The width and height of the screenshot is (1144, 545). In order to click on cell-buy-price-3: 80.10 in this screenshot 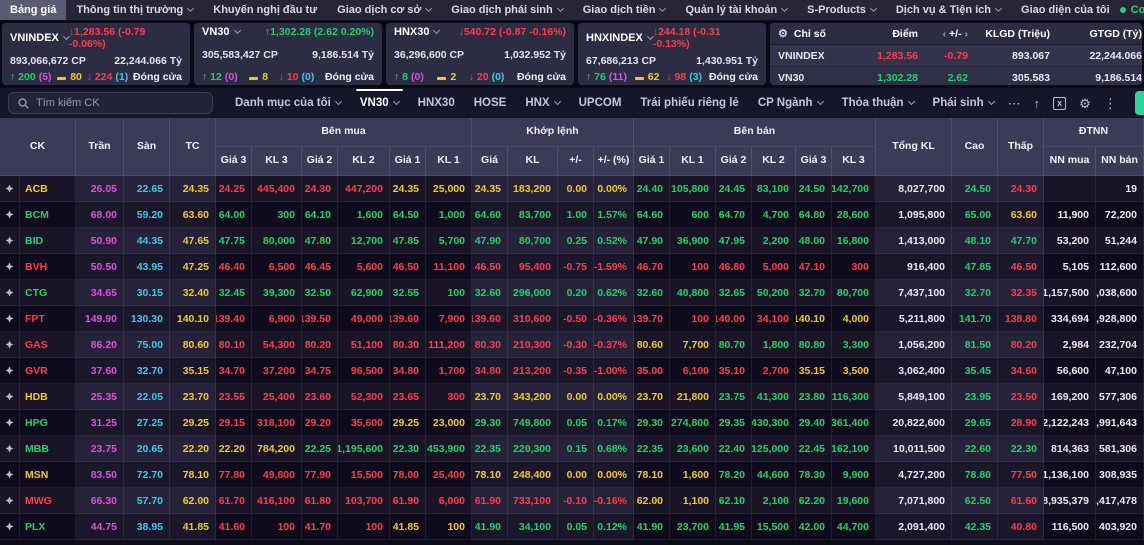, I will do `click(234, 345)`.